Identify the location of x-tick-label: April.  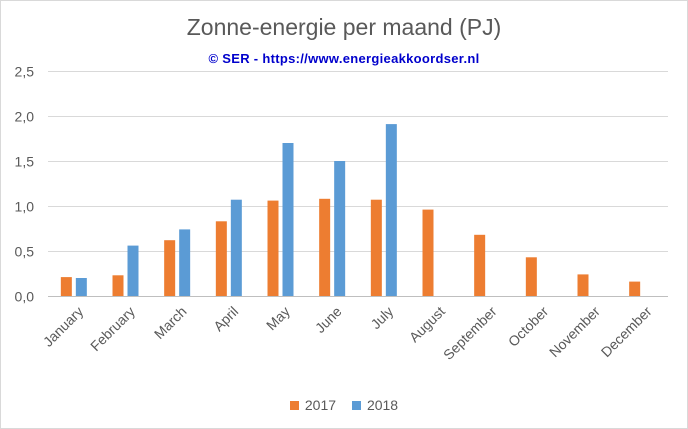
(225, 318).